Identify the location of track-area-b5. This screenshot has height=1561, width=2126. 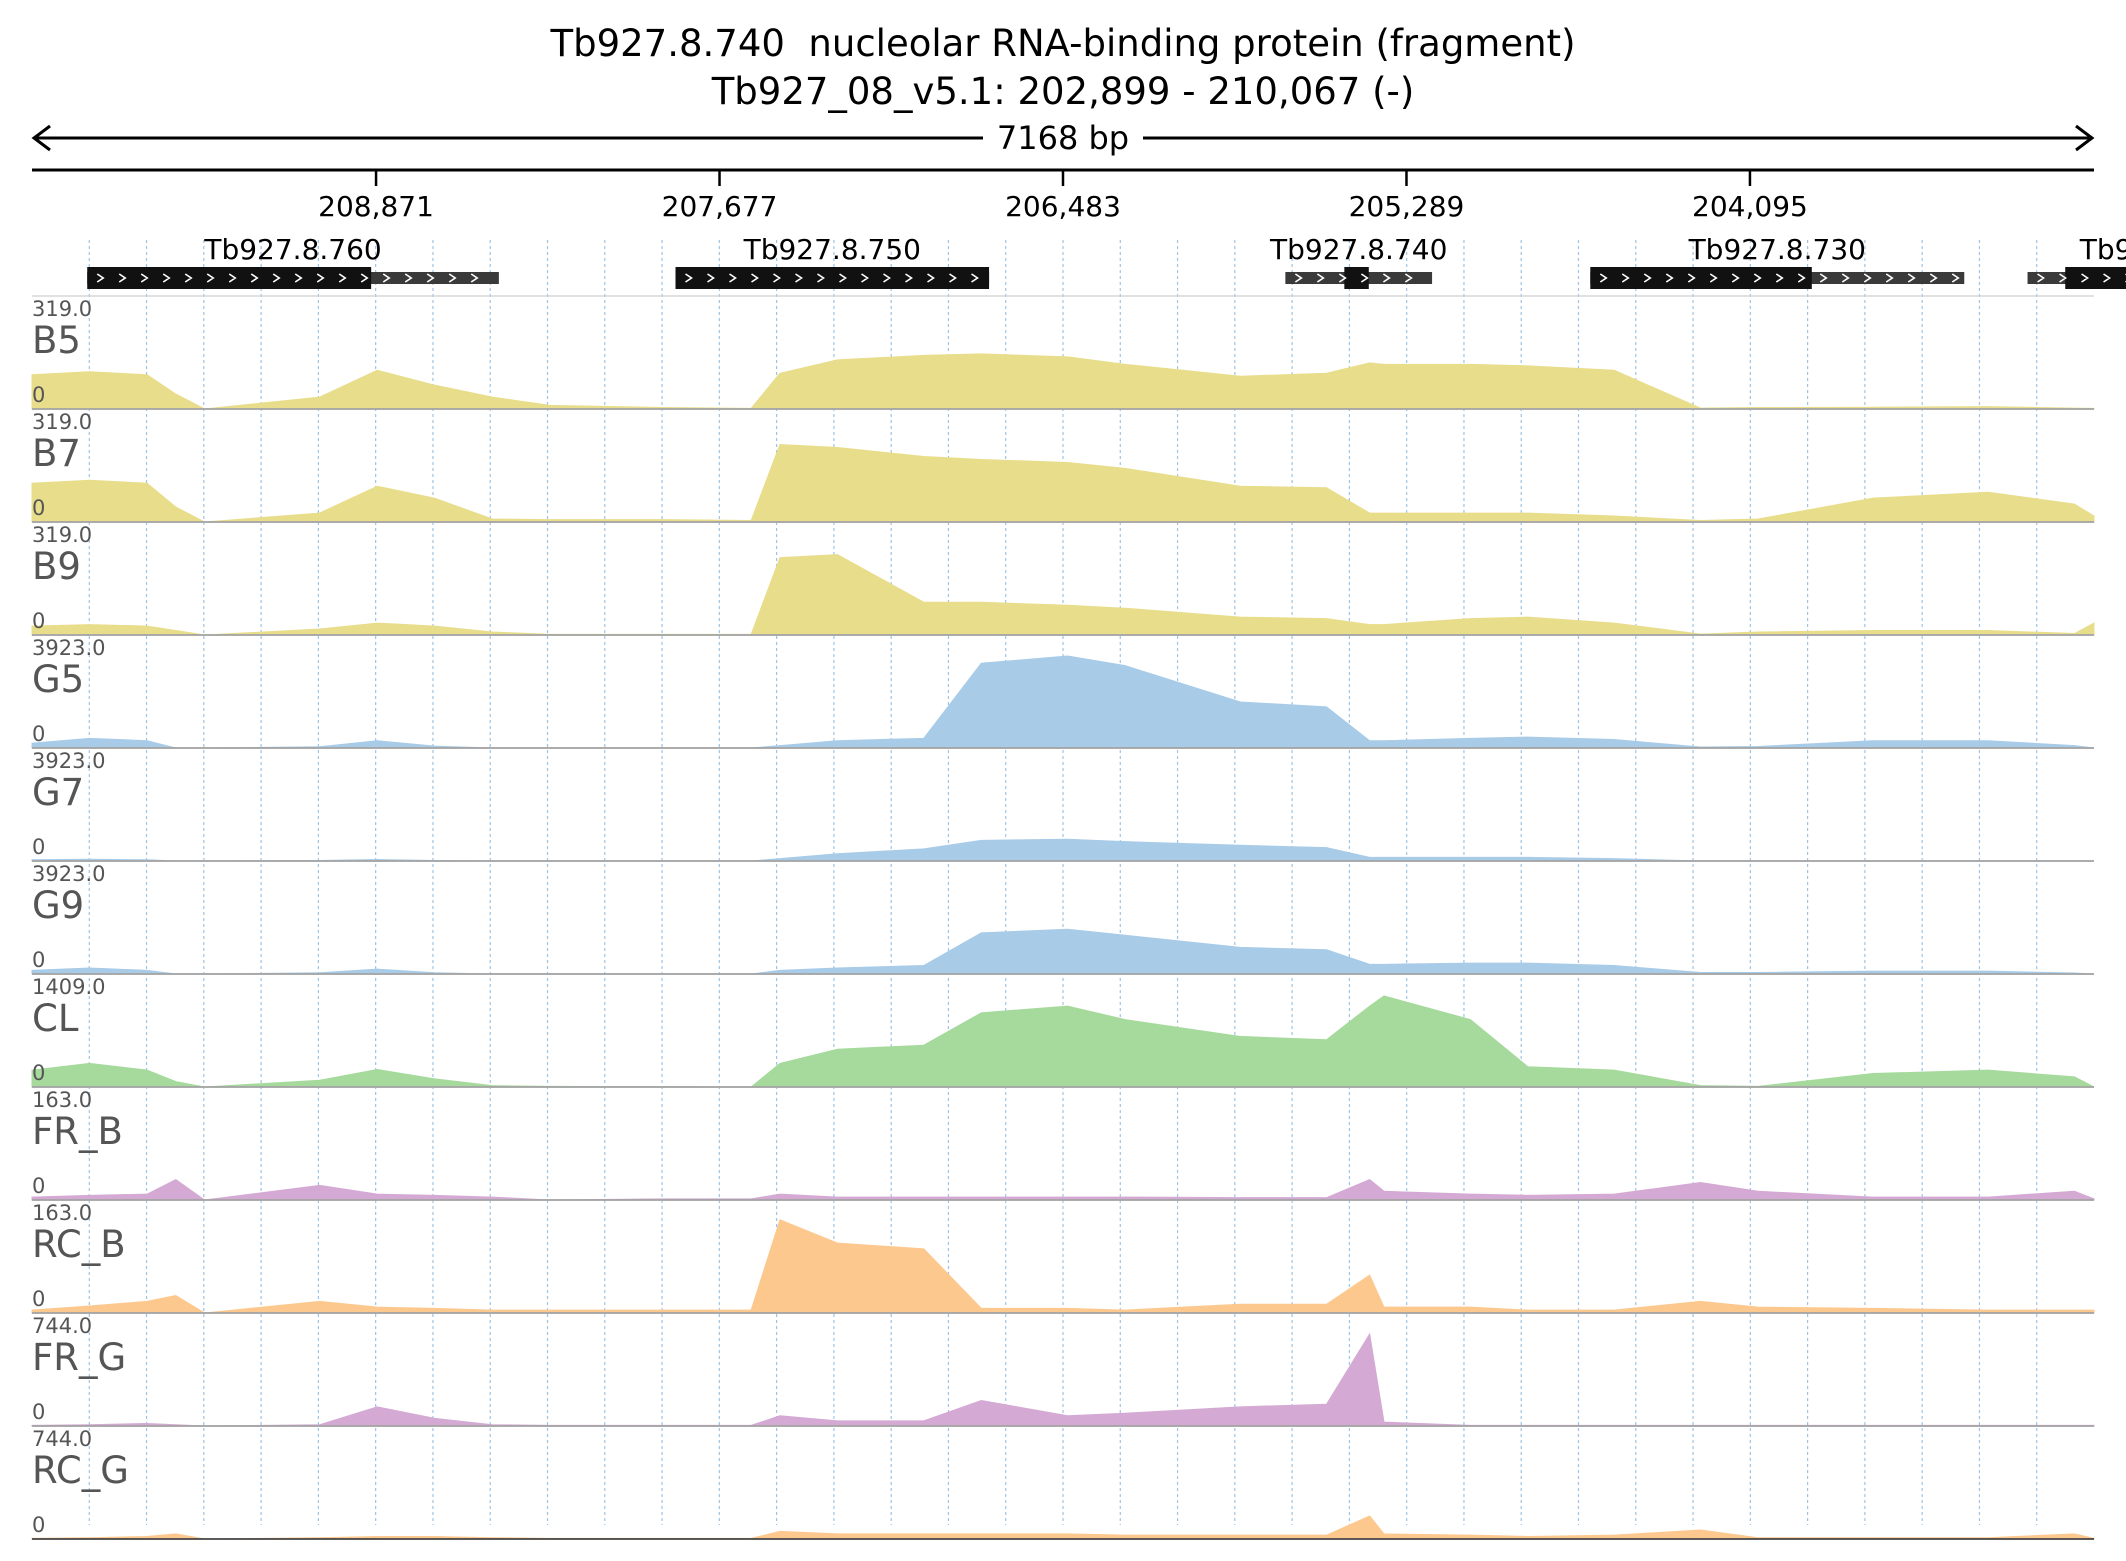
(1063, 381).